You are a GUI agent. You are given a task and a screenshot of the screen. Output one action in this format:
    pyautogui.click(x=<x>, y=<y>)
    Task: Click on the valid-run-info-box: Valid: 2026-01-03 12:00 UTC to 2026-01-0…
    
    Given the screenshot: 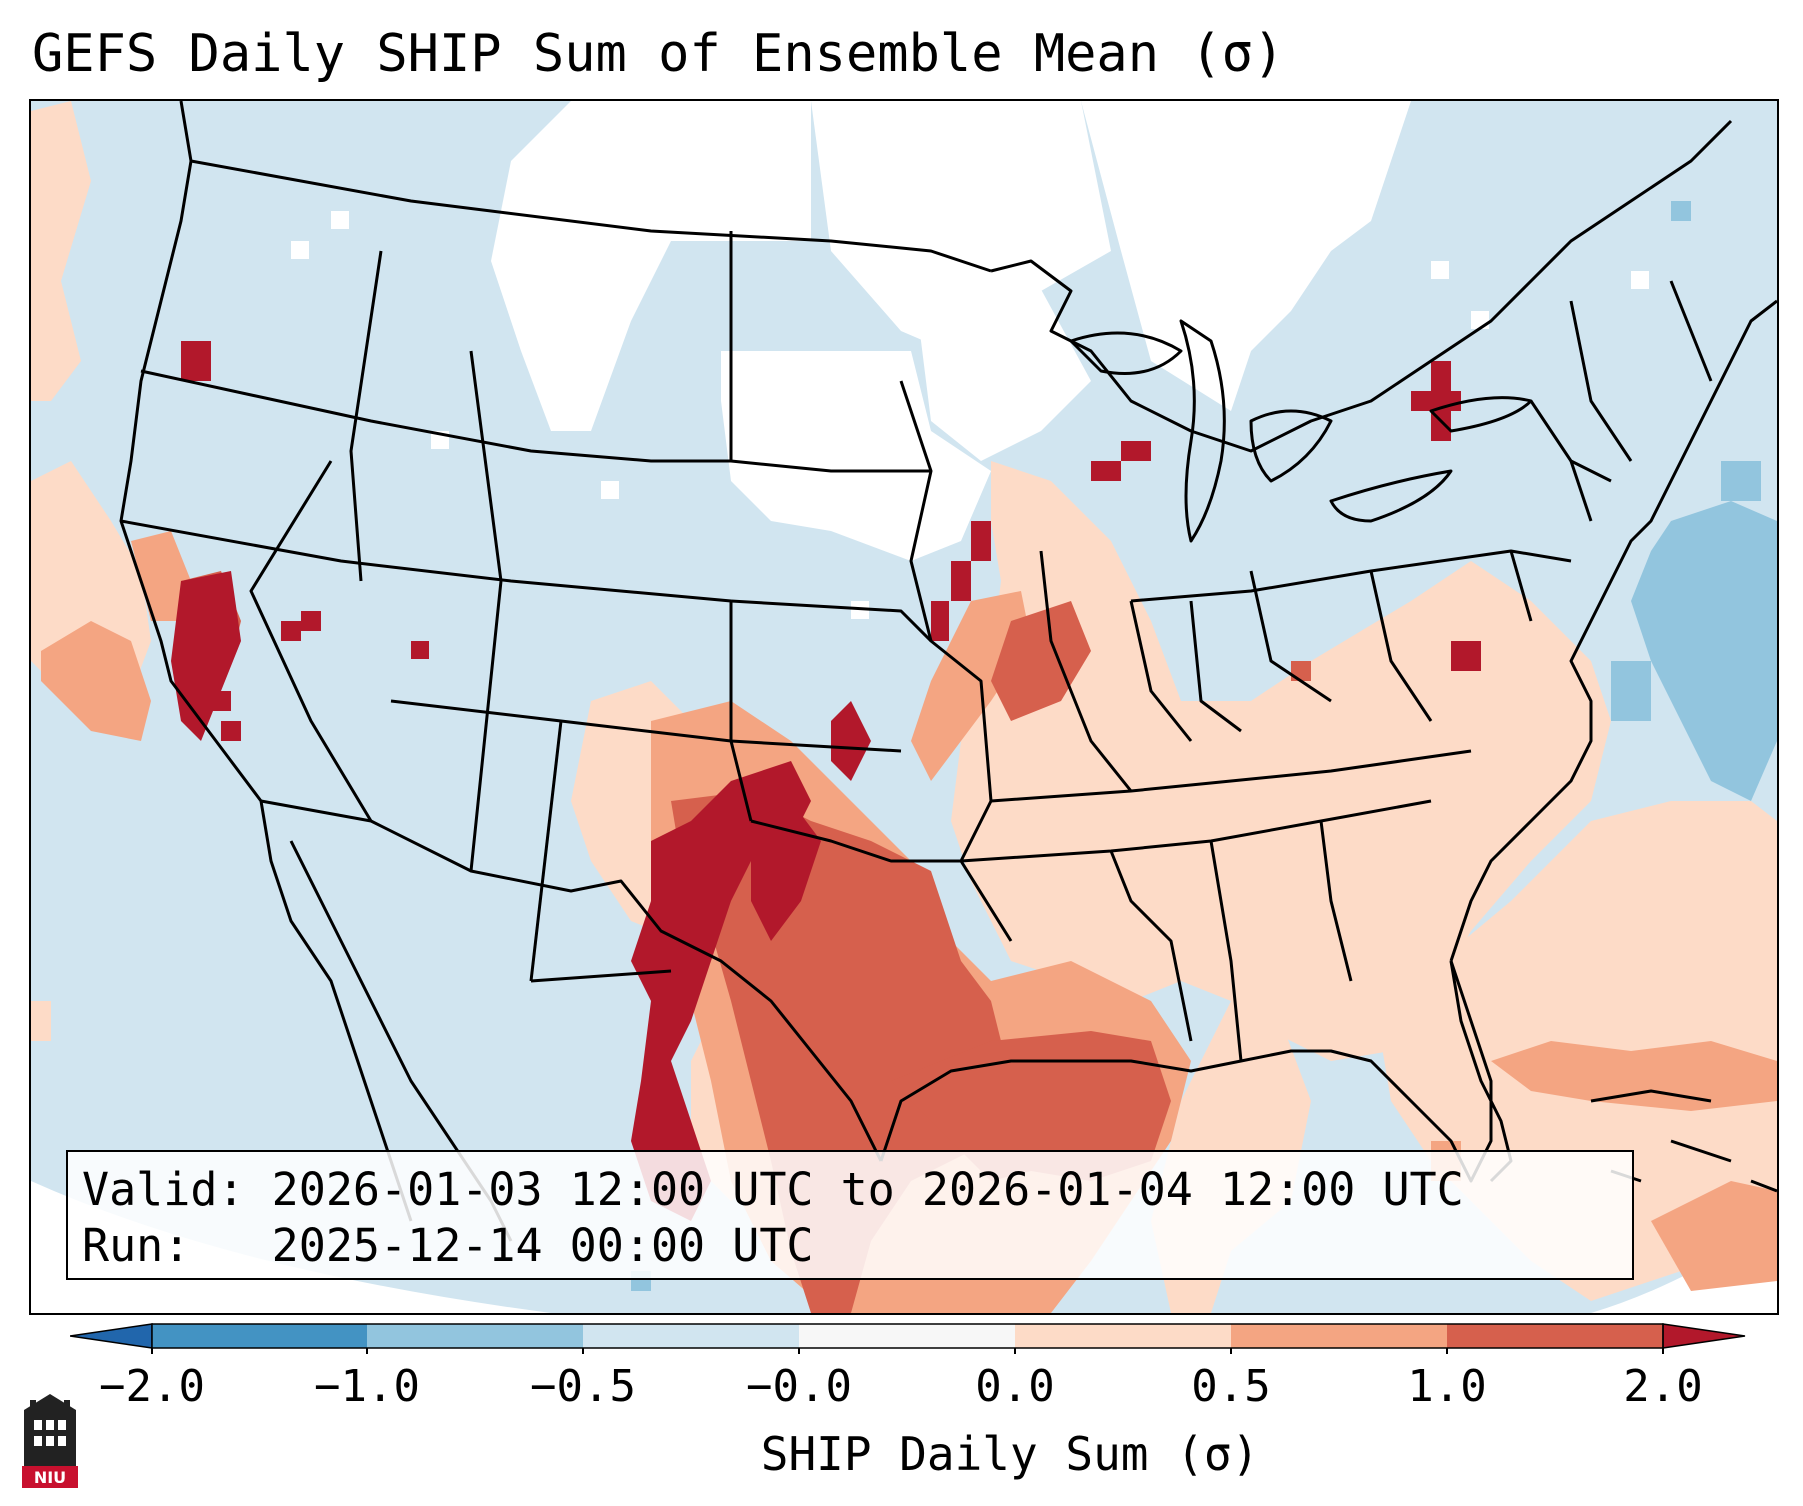 What is the action you would take?
    pyautogui.click(x=850, y=1215)
    